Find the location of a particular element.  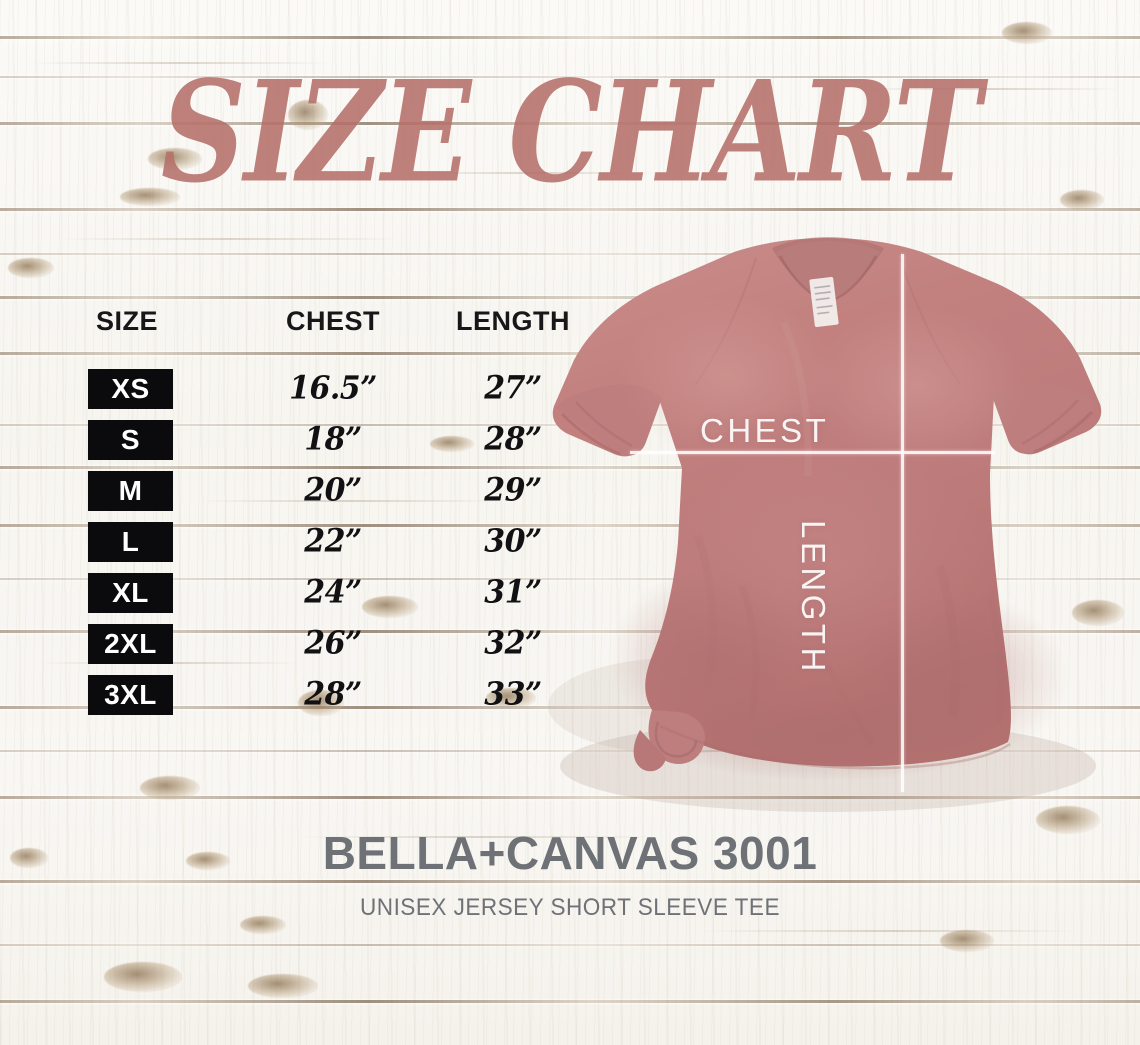

size-badge-label: XS is located at coordinates (130, 388).